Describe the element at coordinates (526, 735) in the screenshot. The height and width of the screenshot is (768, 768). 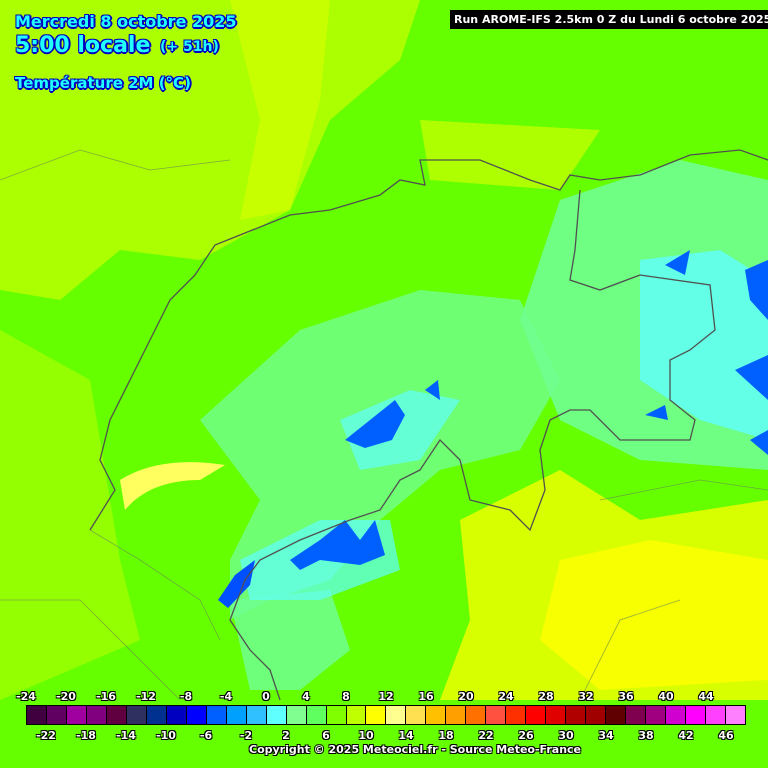
I see `scale-label: 26` at that location.